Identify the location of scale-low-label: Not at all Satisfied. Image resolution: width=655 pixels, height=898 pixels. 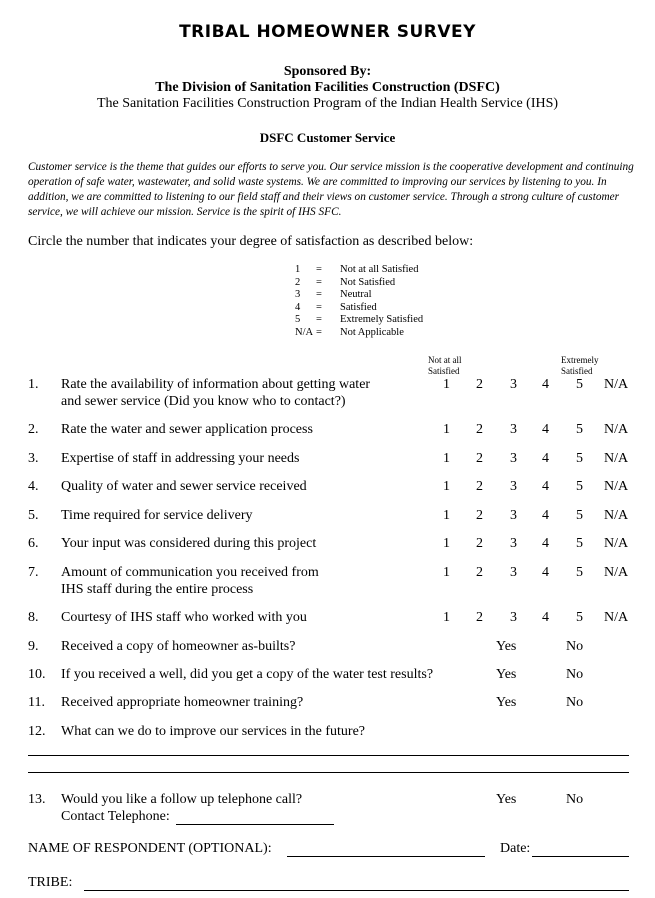
(445, 365).